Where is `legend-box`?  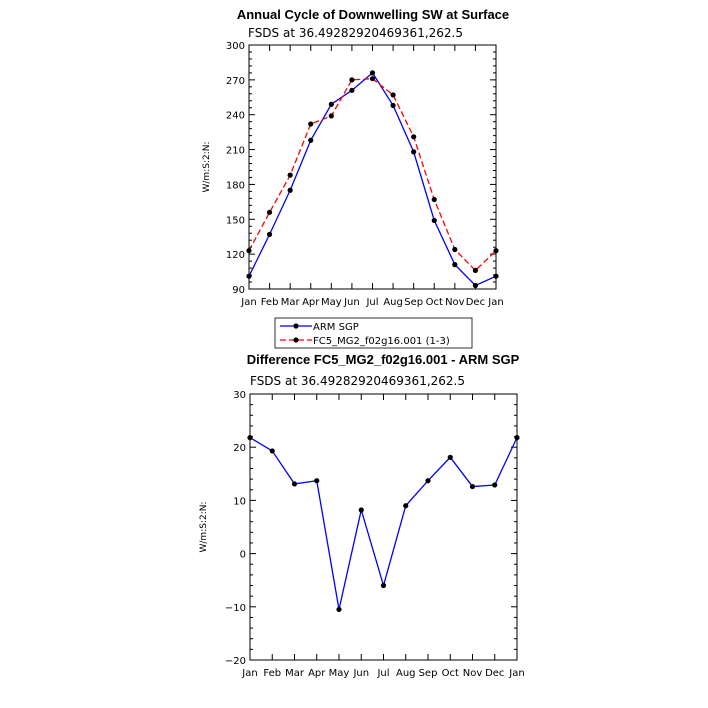 legend-box is located at coordinates (373, 333).